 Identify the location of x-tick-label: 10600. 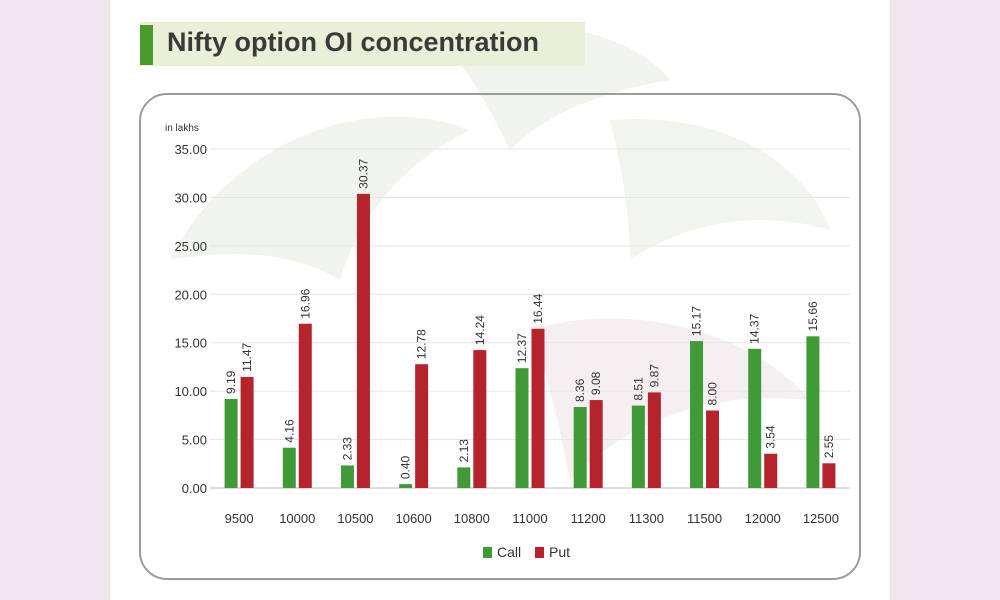
(414, 518).